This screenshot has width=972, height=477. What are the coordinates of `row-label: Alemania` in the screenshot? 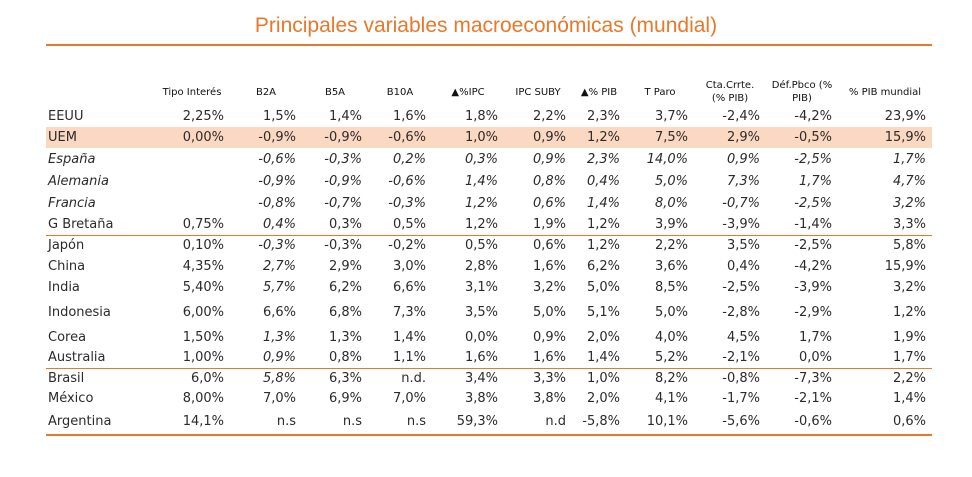 It's located at (78, 181).